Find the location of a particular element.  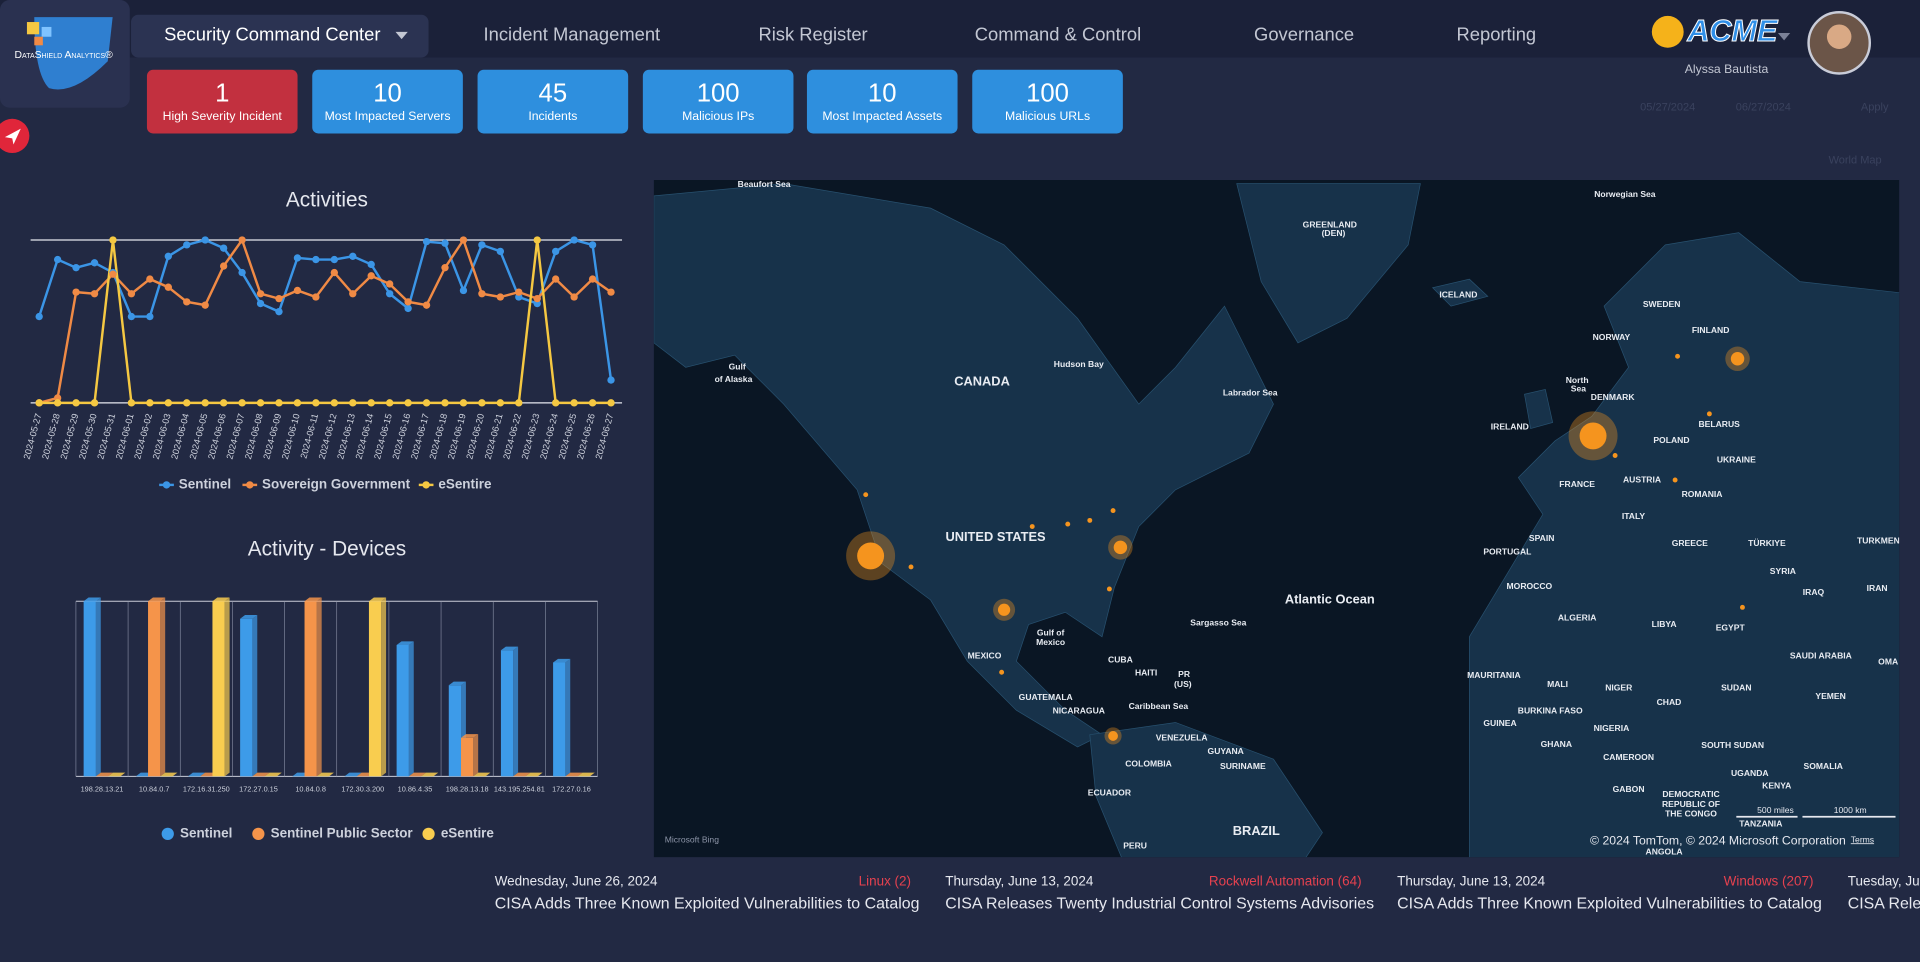

kpi-card: 100 Malicious URLs is located at coordinates (1047, 101).